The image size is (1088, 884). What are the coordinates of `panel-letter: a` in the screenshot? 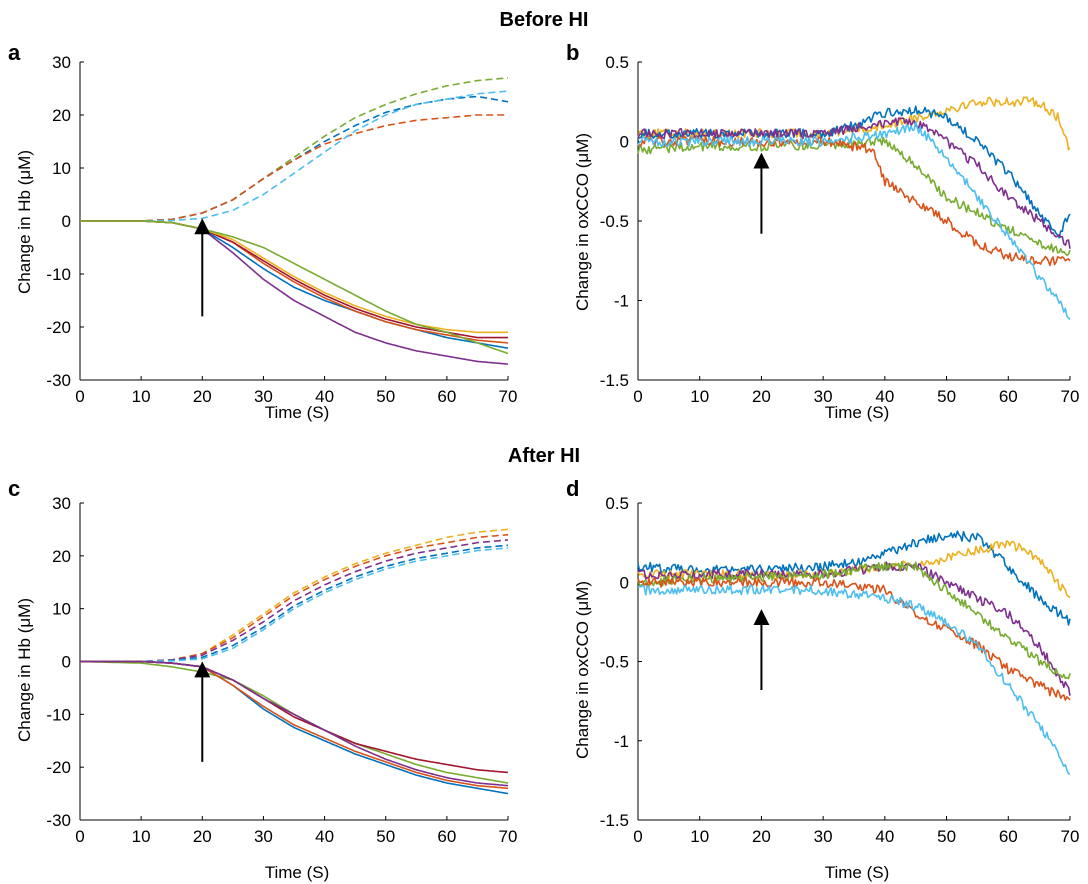 It's located at (14, 52).